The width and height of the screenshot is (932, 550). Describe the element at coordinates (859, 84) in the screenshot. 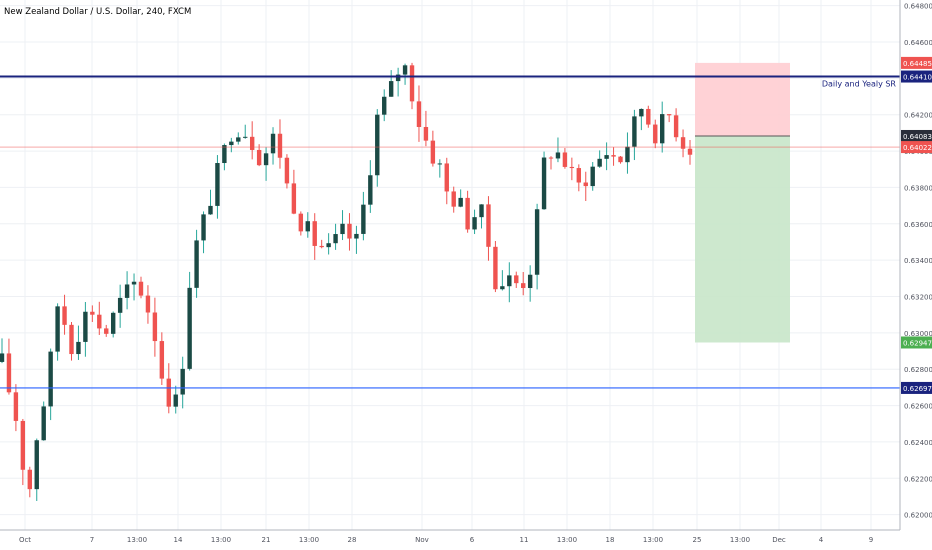

I see `sr-annotation: Daily and Yealy SR` at that location.